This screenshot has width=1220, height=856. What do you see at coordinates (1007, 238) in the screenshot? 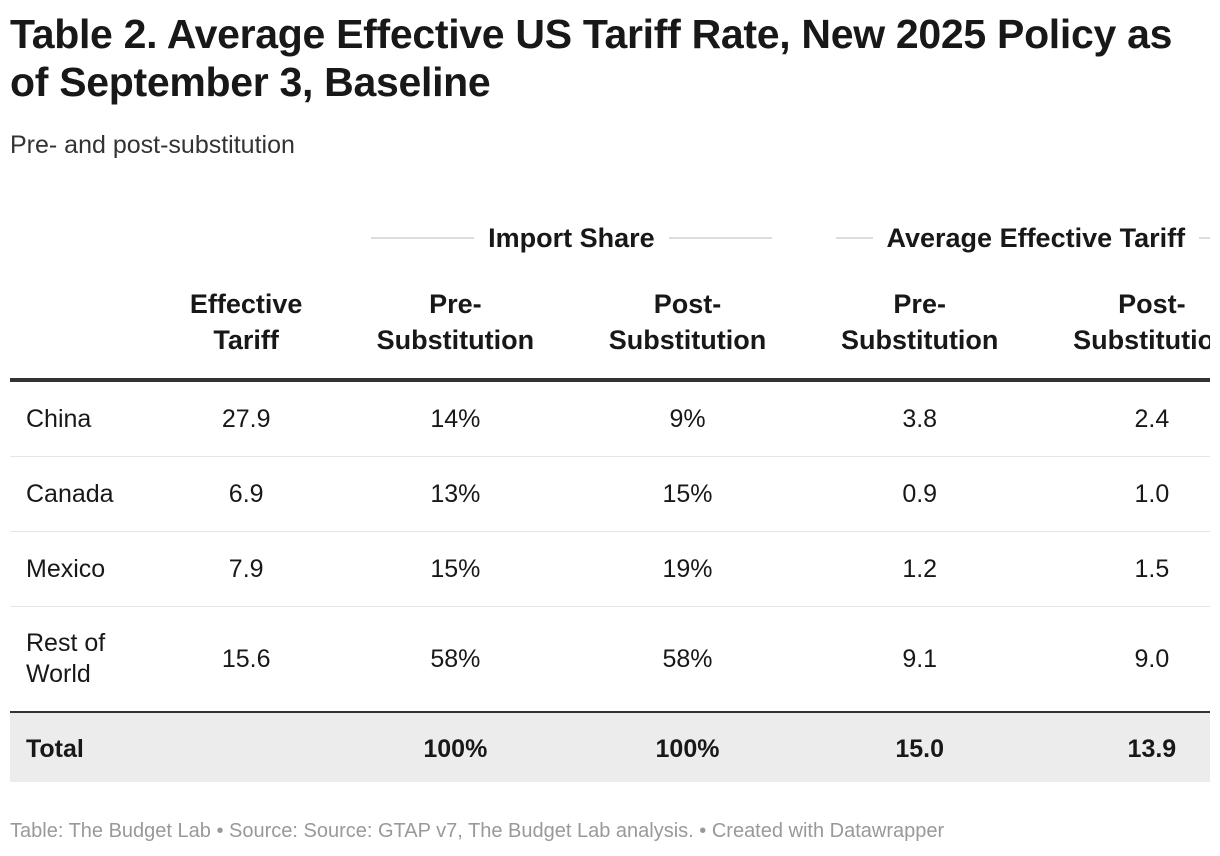
I see `group-header-average-effective-tariff: Average Effective Tariff` at bounding box center [1007, 238].